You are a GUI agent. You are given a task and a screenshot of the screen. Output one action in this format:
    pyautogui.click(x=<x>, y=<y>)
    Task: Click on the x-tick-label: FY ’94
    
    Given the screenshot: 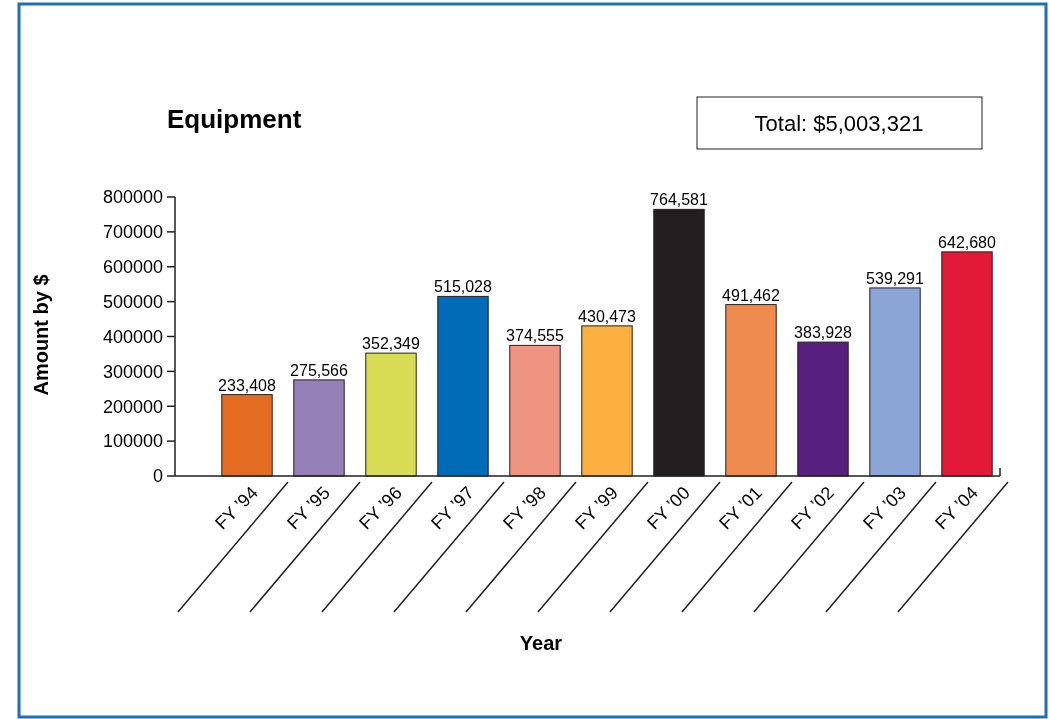 What is the action you would take?
    pyautogui.click(x=236, y=508)
    